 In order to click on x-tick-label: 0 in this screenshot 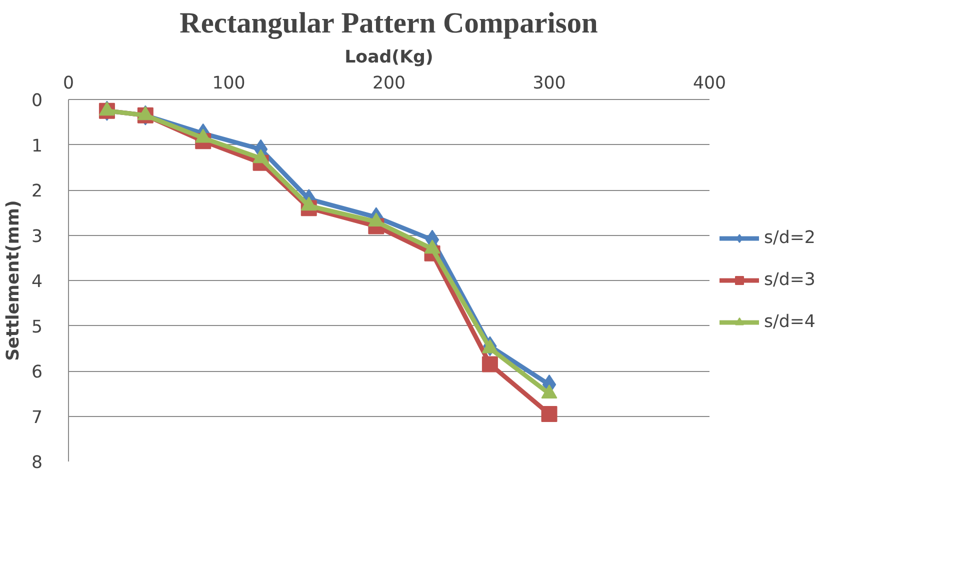, I will do `click(68, 84)`.